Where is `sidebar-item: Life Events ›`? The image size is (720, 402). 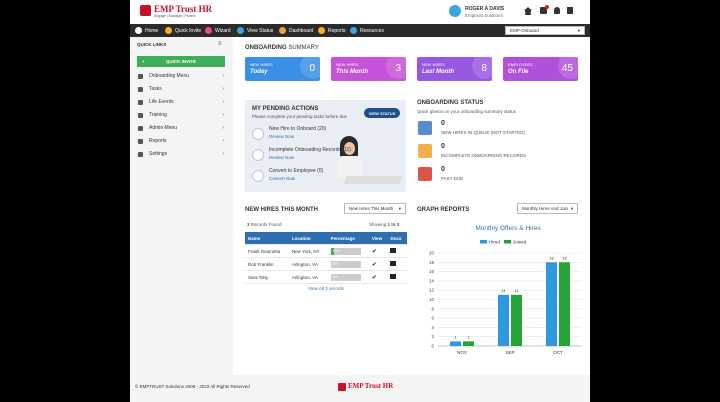
sidebar-item: Life Events › is located at coordinates (181, 102).